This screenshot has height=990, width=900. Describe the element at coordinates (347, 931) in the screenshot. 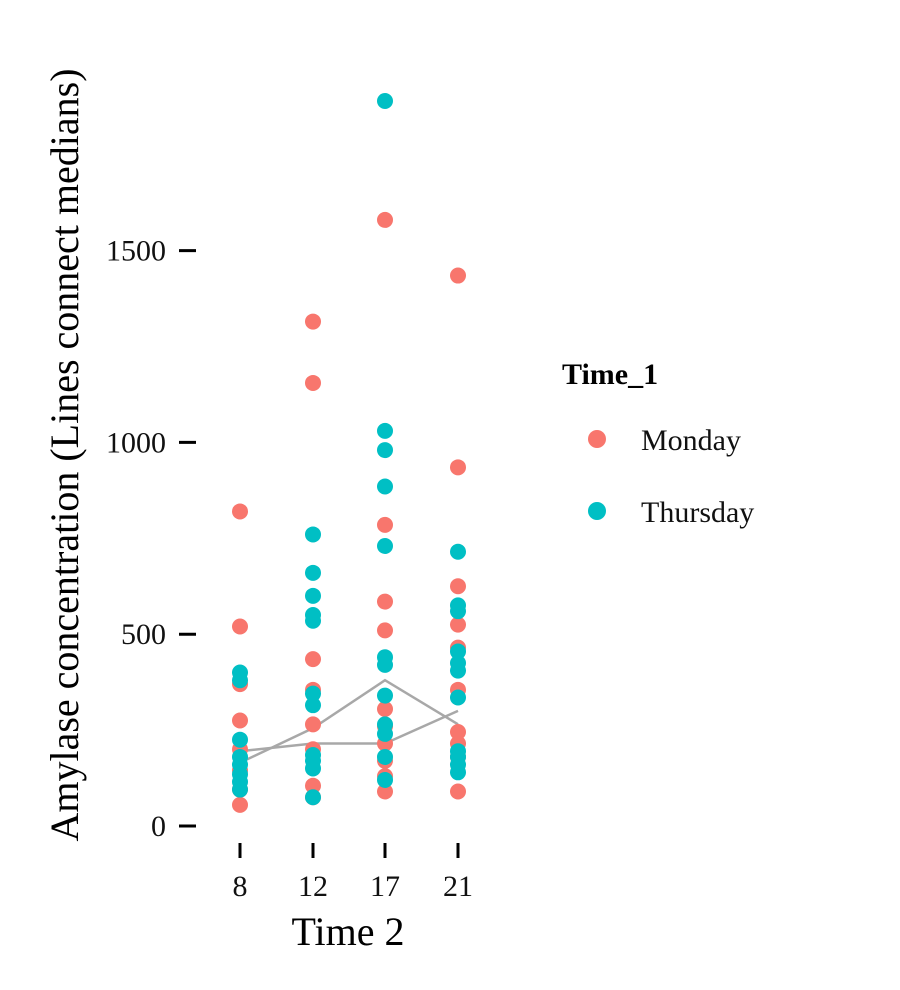

I see `x-axis-title: Time 2` at that location.